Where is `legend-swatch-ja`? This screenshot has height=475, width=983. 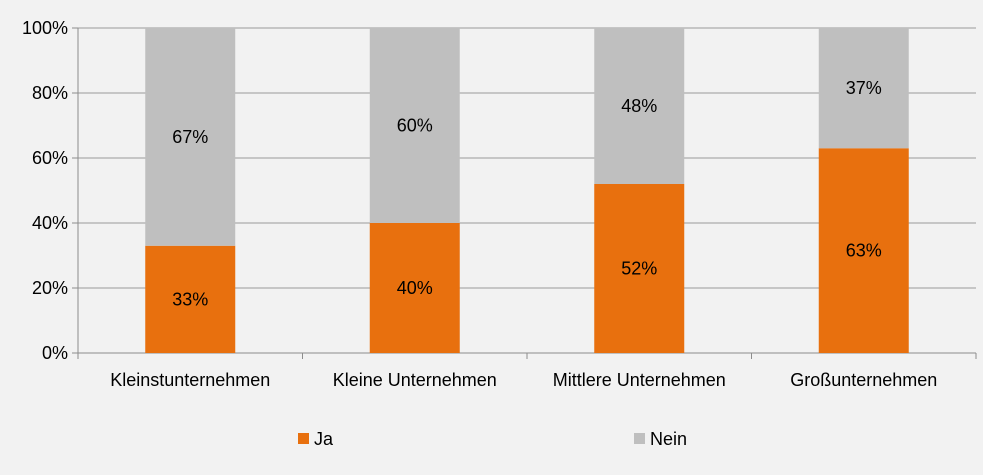
legend-swatch-ja is located at coordinates (303, 438).